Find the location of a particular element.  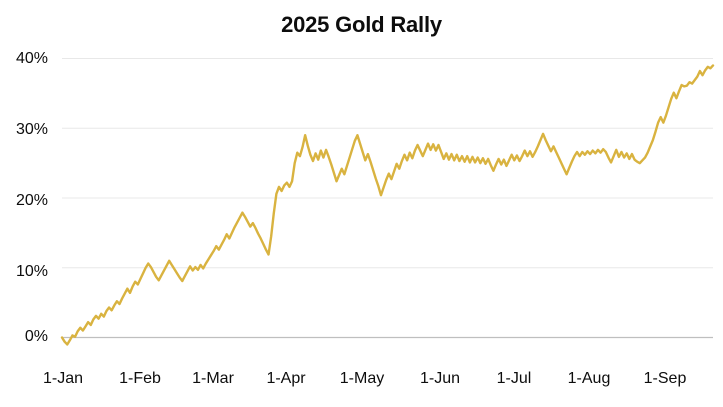

x-axis-tick-jan: 1-Jan is located at coordinates (63, 378).